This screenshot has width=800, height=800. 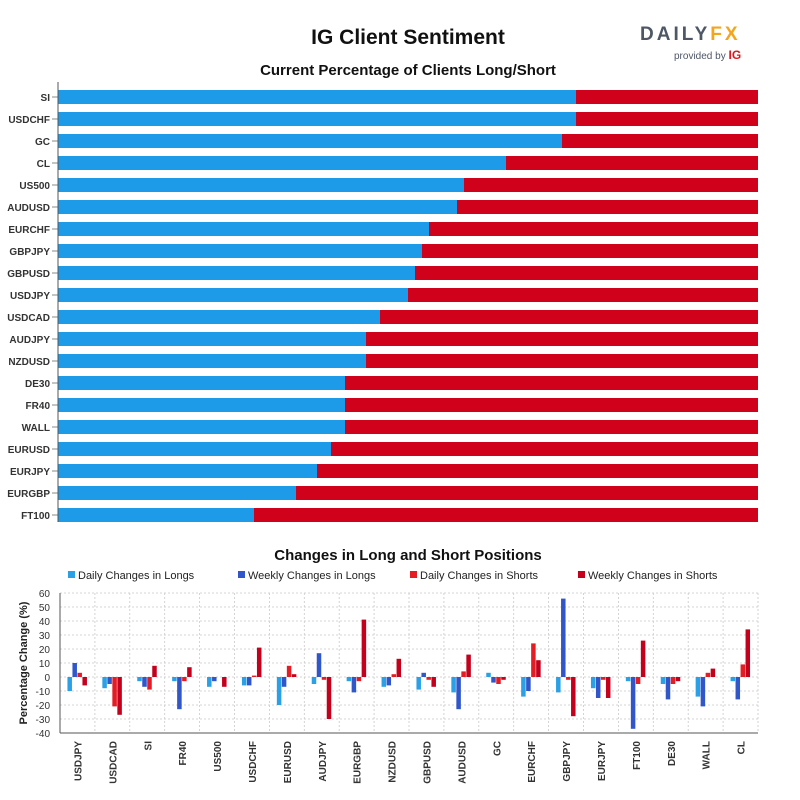 What do you see at coordinates (43, 692) in the screenshot?
I see `y-tick-label: -10` at bounding box center [43, 692].